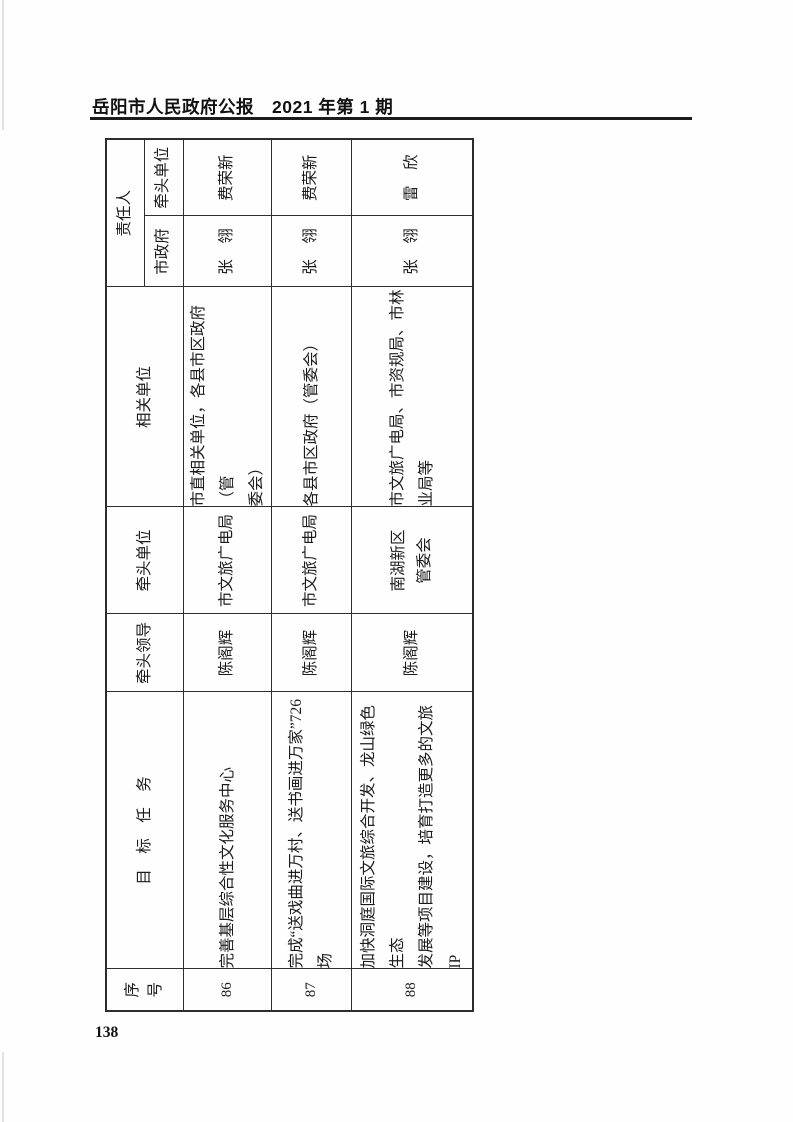 Image resolution: width=793 pixels, height=1122 pixels. What do you see at coordinates (144, 653) in the screenshot?
I see `header-lead-leader: 牵头领导` at bounding box center [144, 653].